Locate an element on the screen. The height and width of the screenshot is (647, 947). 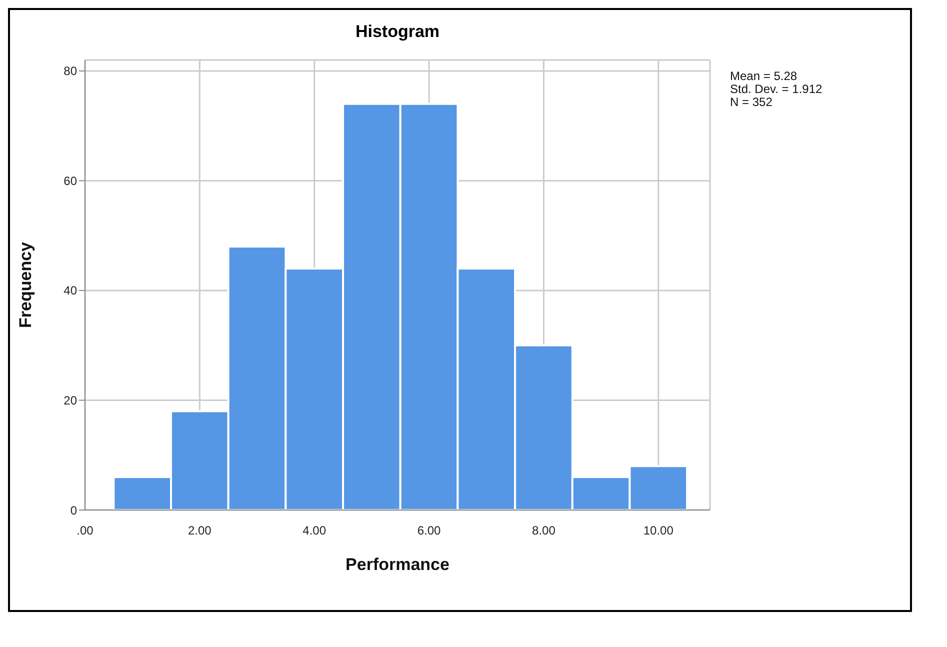
text: Mean = 5.28 is located at coordinates (764, 76).